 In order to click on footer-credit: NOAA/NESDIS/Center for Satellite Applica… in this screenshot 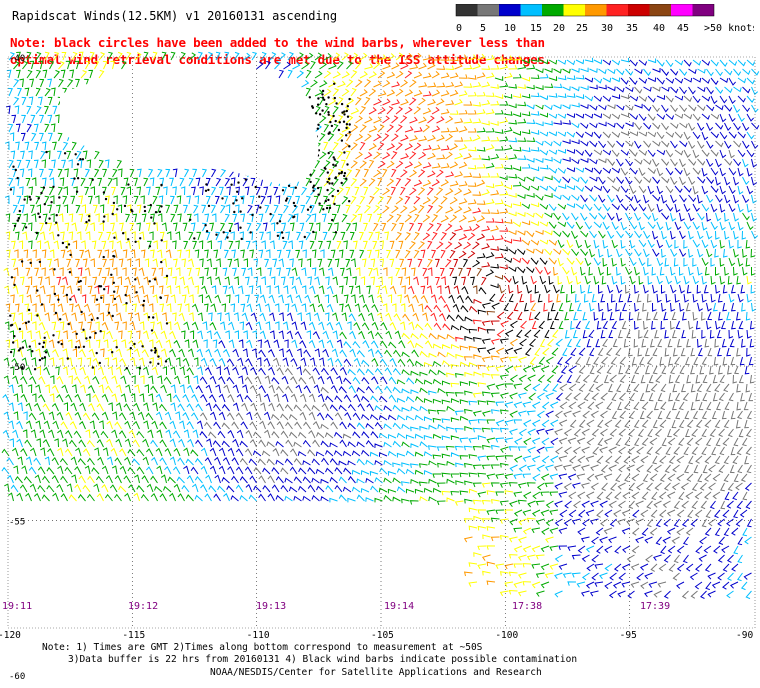, I will do `click(376, 672)`.